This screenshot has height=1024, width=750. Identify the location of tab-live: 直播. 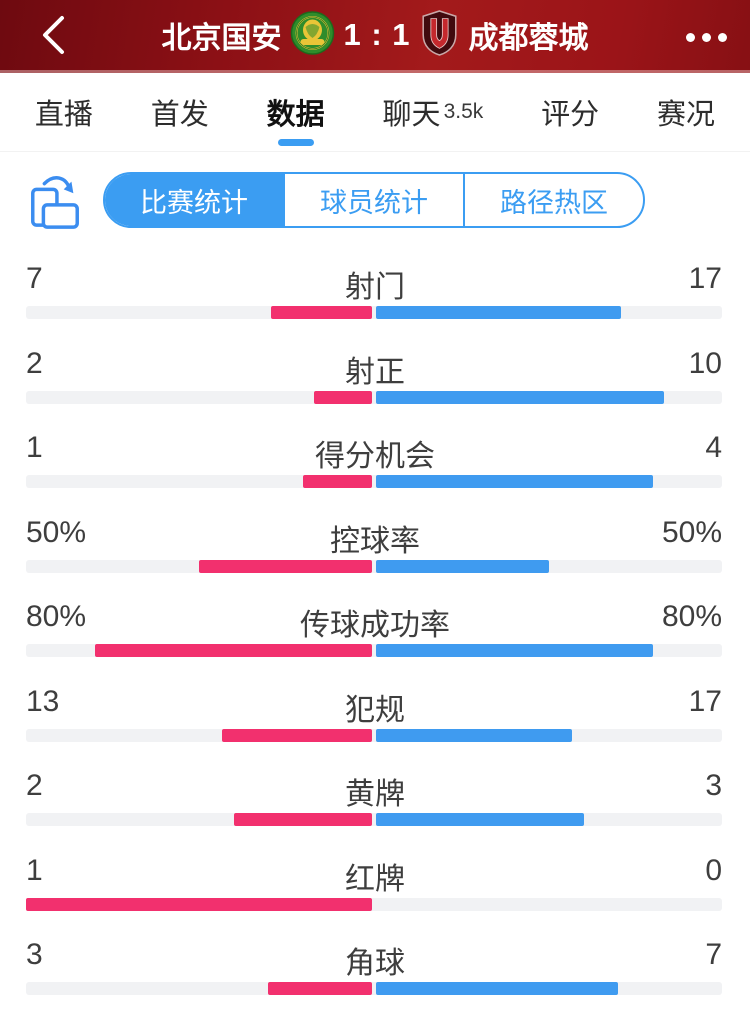
(63, 115).